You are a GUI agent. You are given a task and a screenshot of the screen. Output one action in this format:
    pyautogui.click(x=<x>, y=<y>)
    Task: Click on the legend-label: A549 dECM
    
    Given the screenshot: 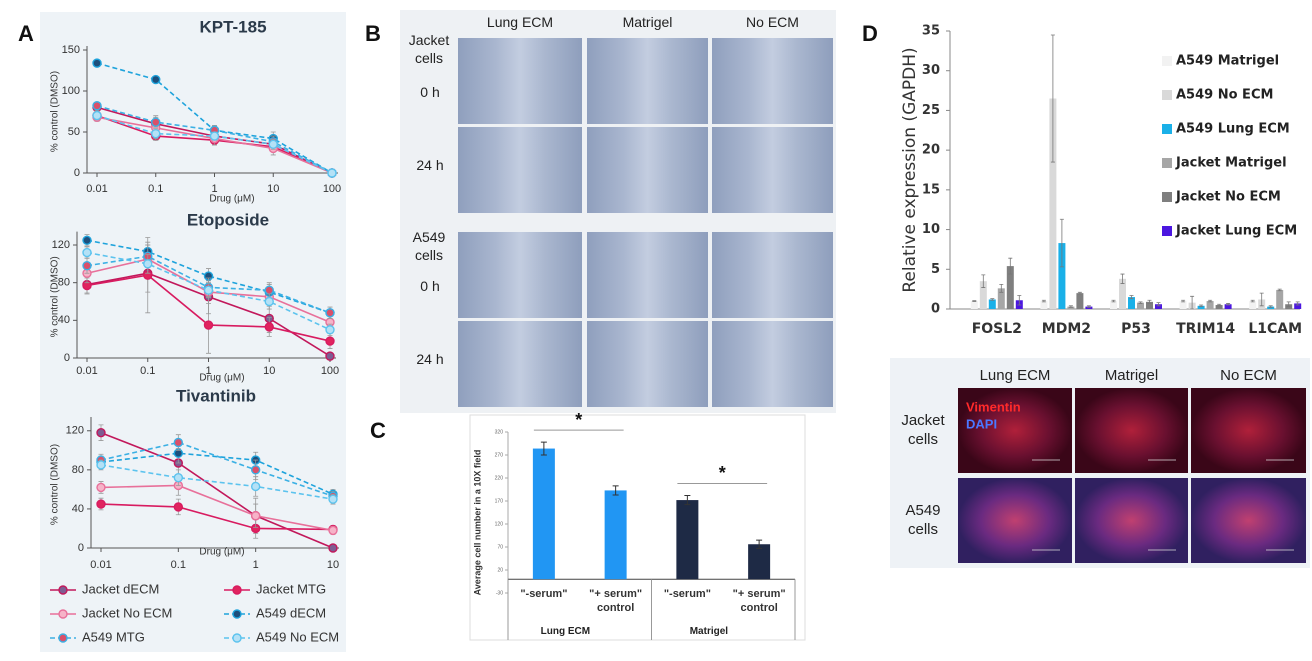 What is the action you would take?
    pyautogui.click(x=291, y=612)
    